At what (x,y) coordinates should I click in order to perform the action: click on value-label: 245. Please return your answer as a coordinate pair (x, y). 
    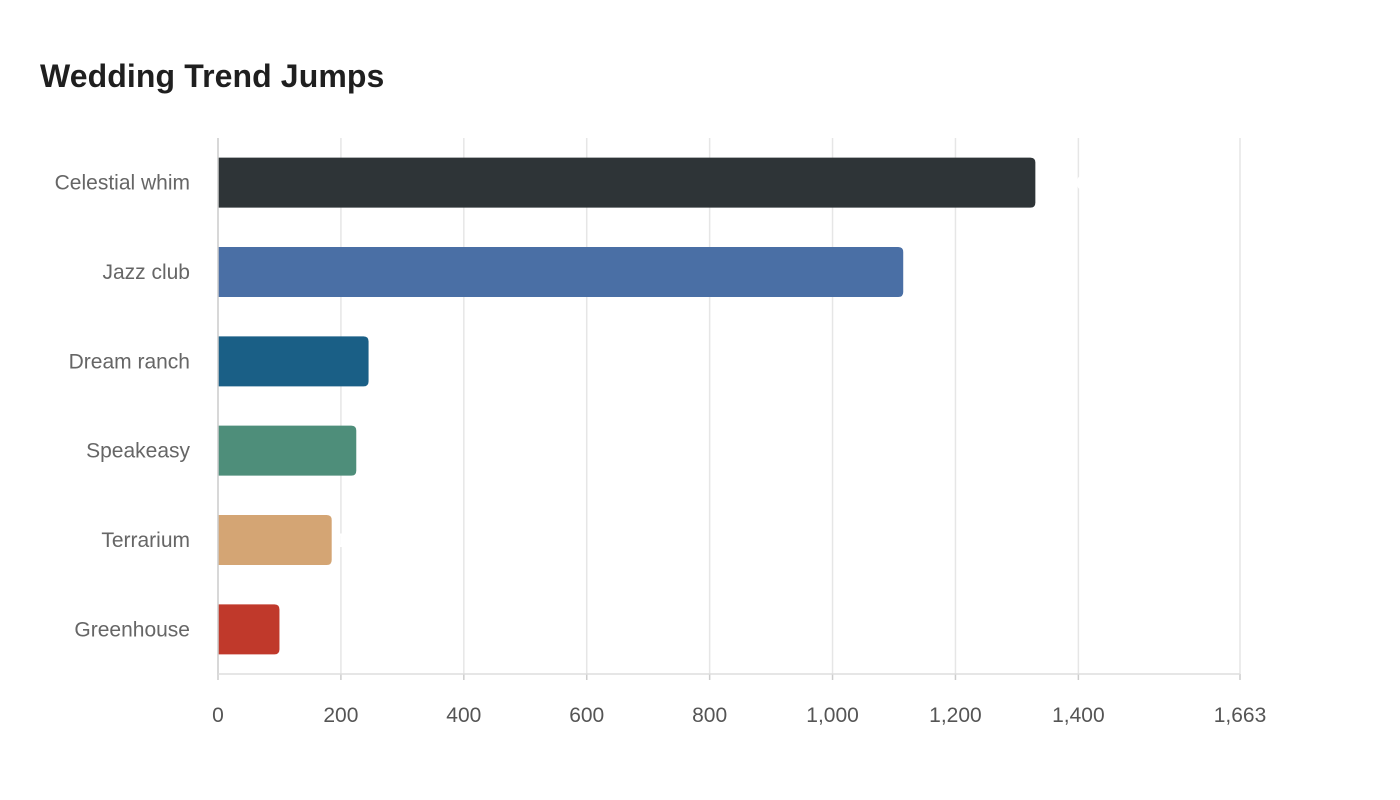
    Looking at the image, I should click on (389, 362).